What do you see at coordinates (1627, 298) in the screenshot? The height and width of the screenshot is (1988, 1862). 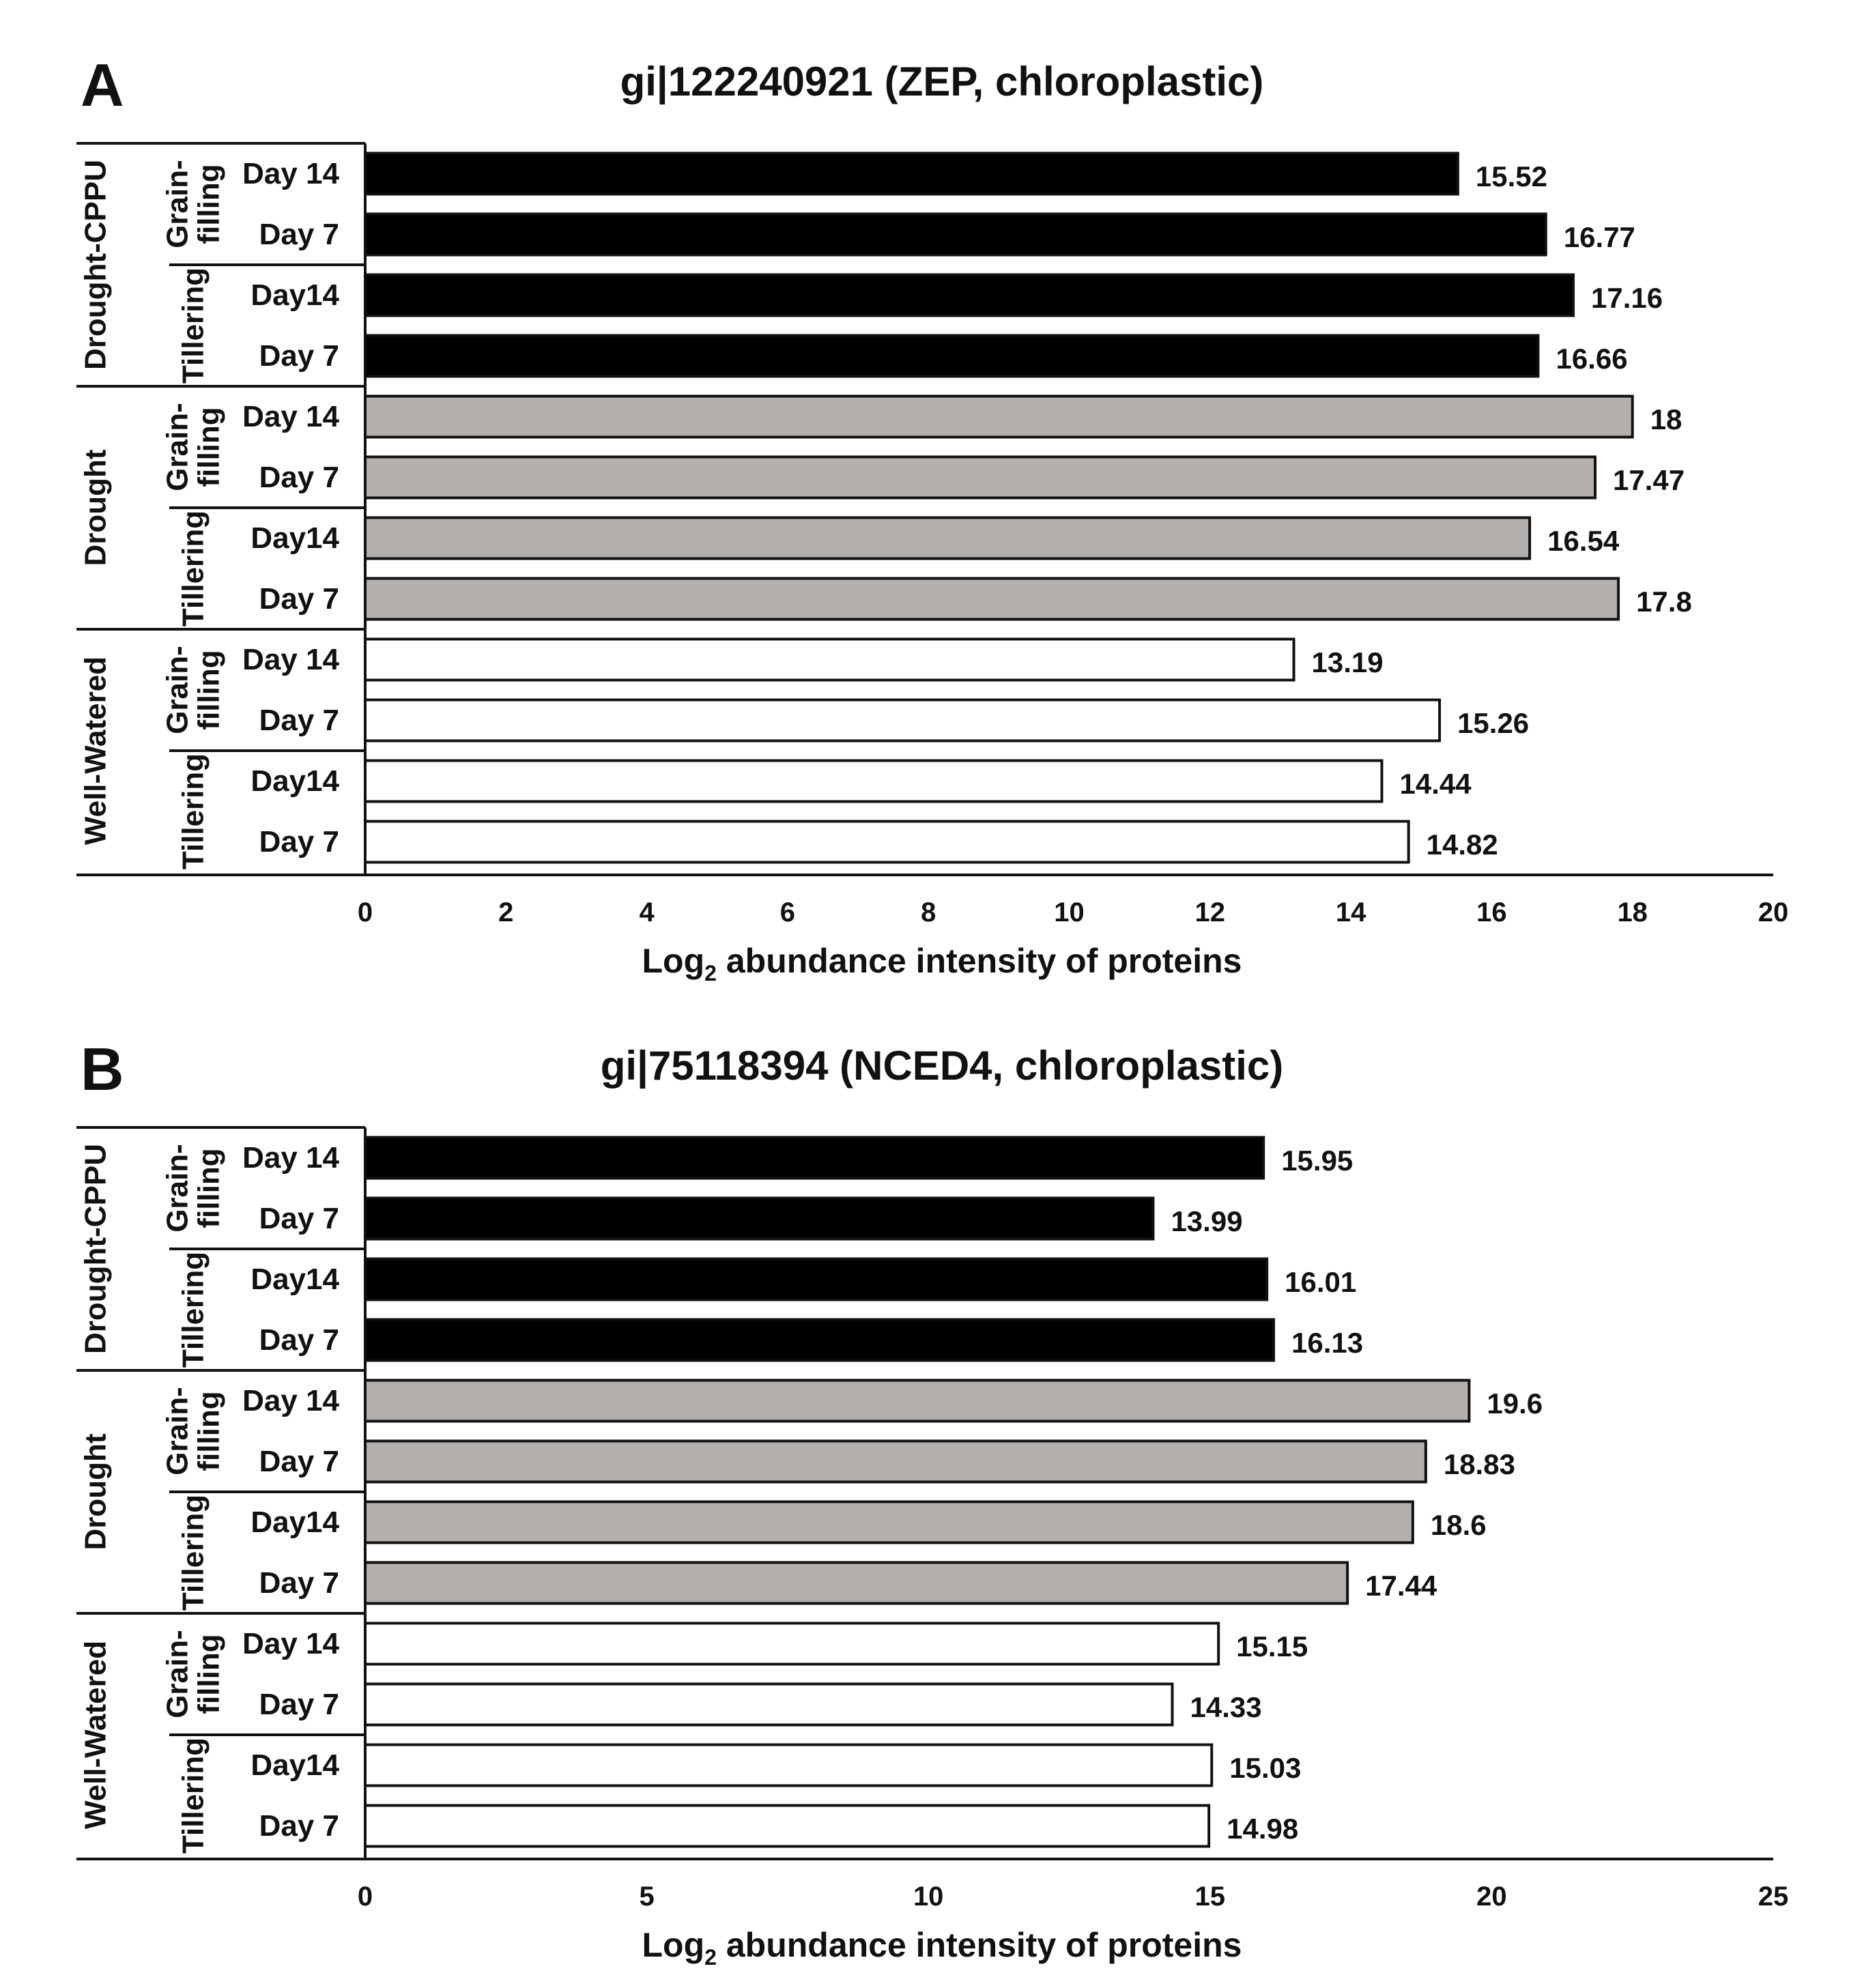 I see `data-label-a: 17.16` at bounding box center [1627, 298].